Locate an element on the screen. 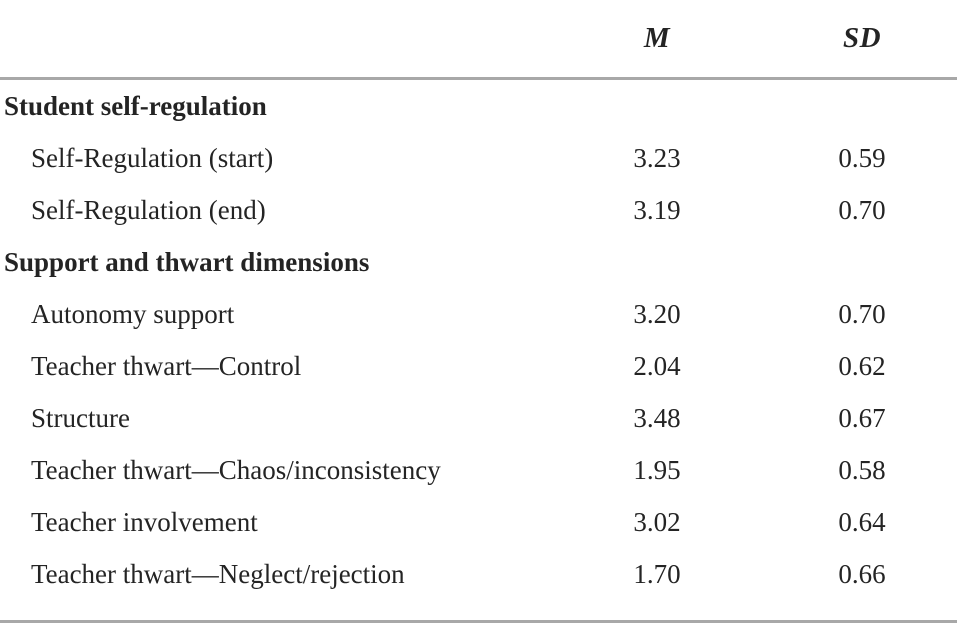 The width and height of the screenshot is (957, 640). row-mean-value: 3.20 is located at coordinates (657, 313).